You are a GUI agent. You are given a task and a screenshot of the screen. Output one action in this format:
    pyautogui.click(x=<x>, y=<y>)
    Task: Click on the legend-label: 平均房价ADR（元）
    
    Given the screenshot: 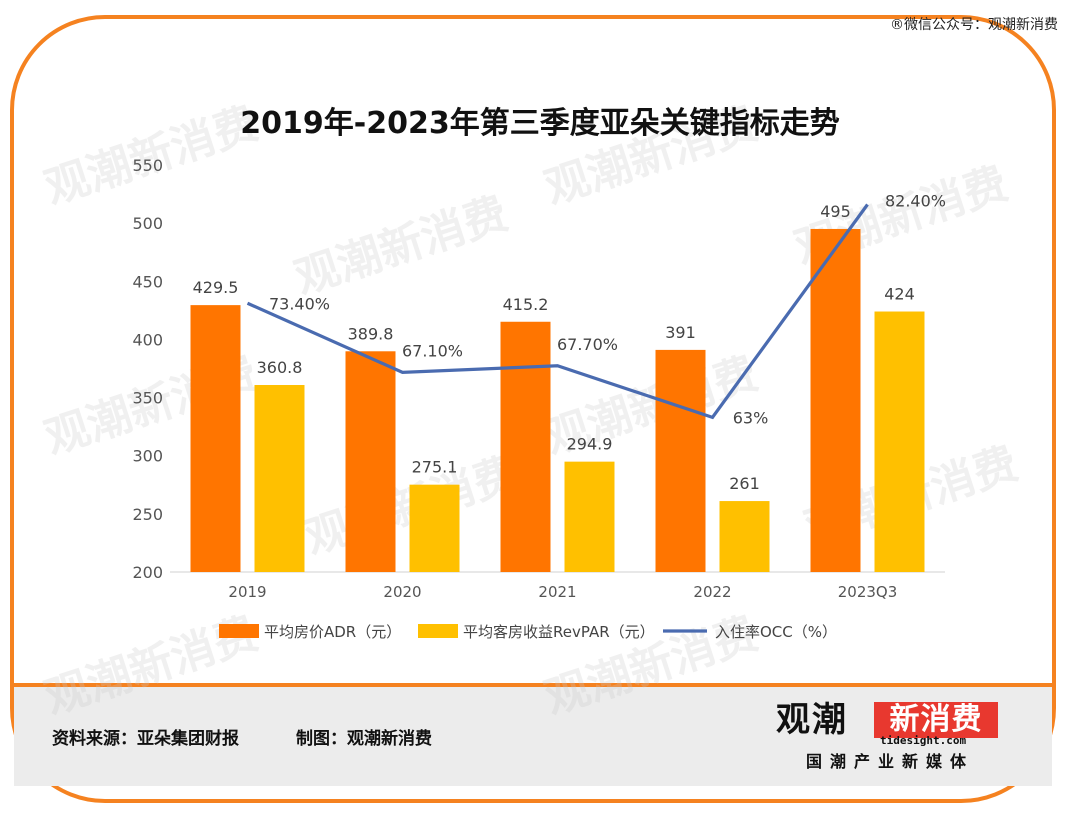 What is the action you would take?
    pyautogui.click(x=332, y=632)
    